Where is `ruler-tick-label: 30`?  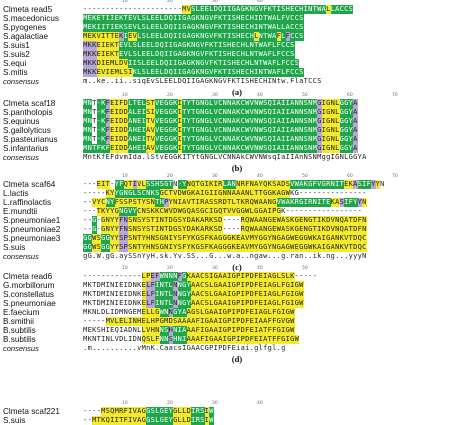
ruler-tick-label: 30 is located at coordinates (215, 268).